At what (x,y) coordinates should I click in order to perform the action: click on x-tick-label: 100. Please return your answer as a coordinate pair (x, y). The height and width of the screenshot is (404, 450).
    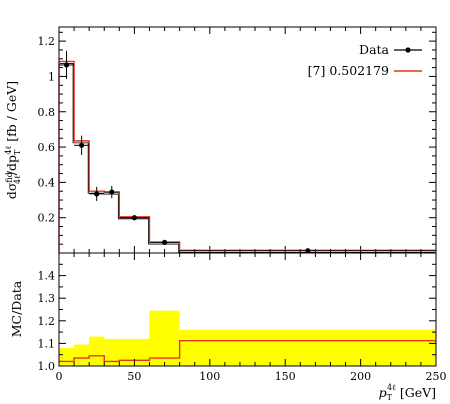
    Looking at the image, I should click on (209, 376).